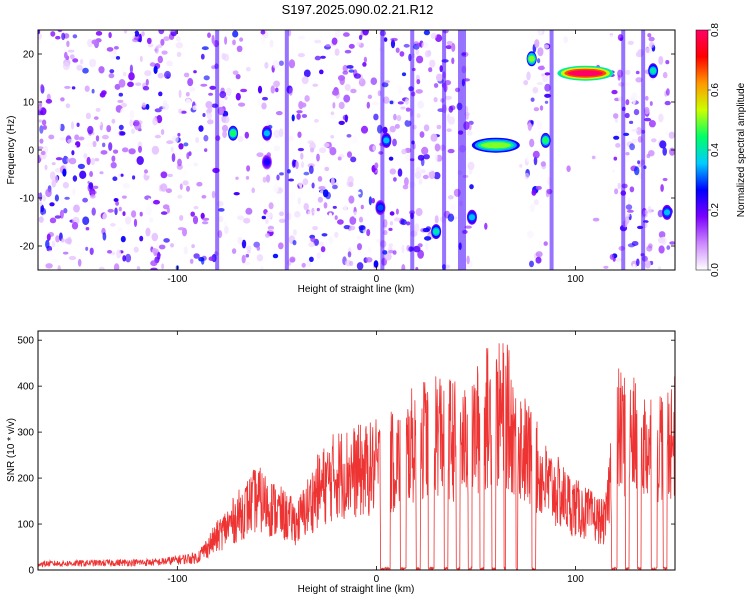 This screenshot has height=600, width=750. What do you see at coordinates (575, 279) in the screenshot?
I see `x-tick-label: 100` at bounding box center [575, 279].